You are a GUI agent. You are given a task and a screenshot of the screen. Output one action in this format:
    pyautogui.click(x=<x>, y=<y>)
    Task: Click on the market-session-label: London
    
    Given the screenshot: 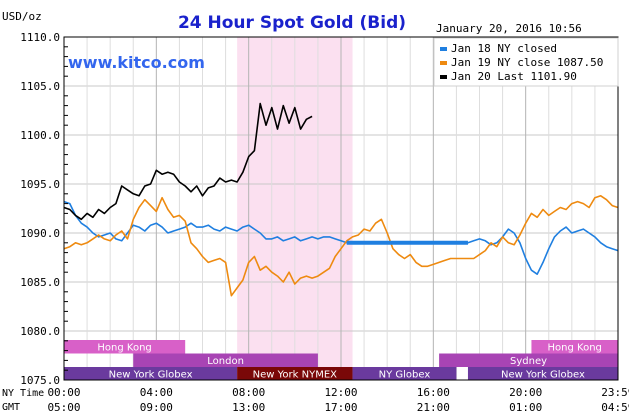 What is the action you would take?
    pyautogui.click(x=225, y=361)
    